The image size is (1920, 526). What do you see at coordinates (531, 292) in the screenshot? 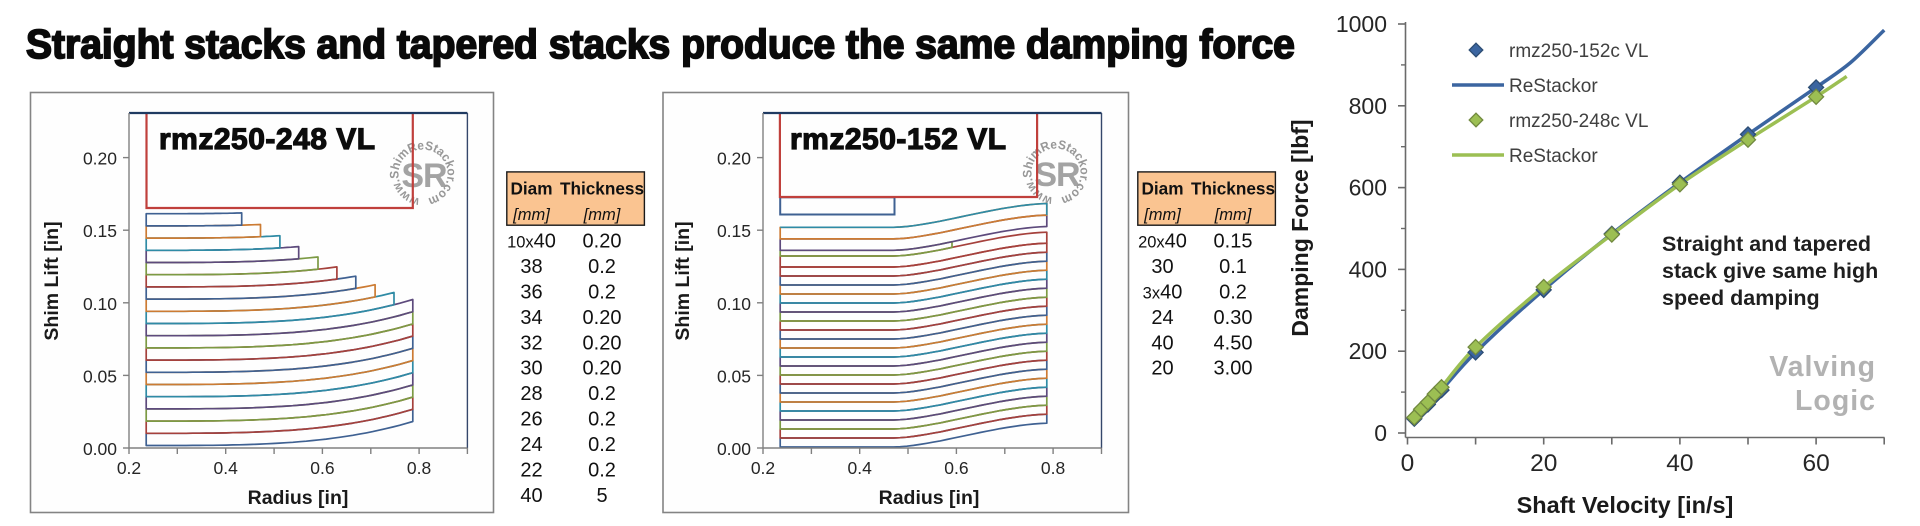
I see `svg-text: 36` at bounding box center [531, 292].